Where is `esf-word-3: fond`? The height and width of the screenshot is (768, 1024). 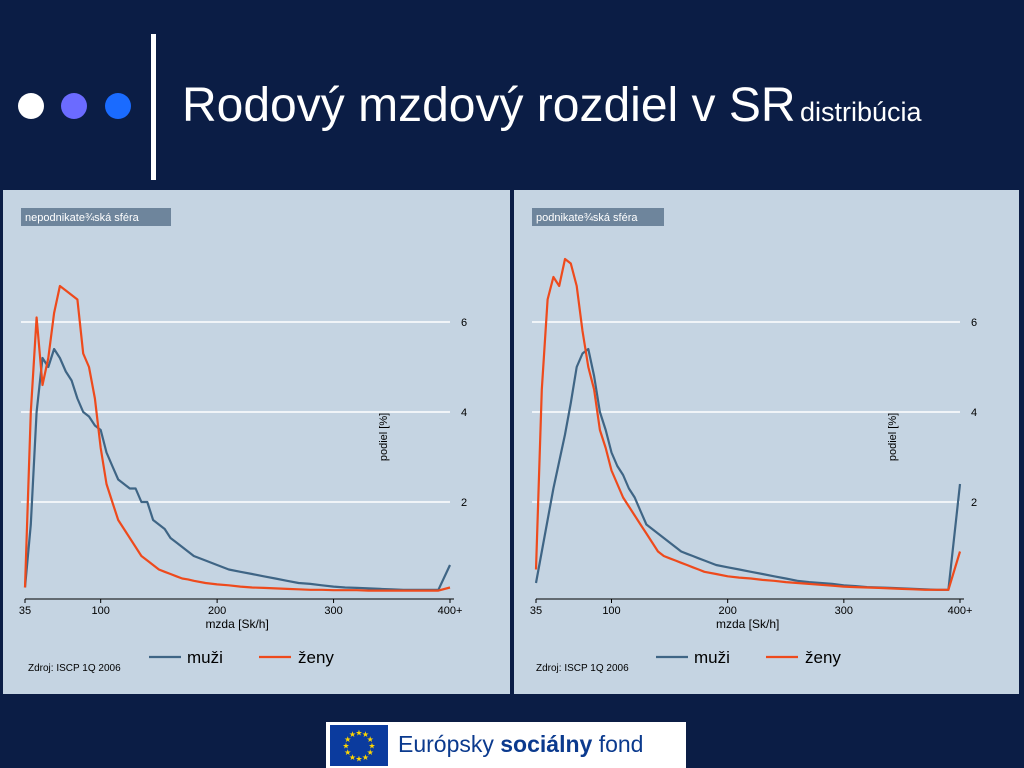 esf-word-3: fond is located at coordinates (621, 744).